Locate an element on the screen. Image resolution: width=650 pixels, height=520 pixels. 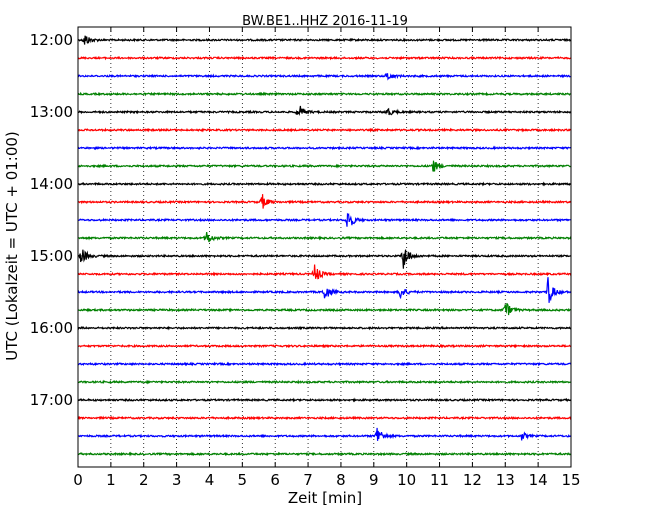
x-tick-label: 3 is located at coordinates (177, 480).